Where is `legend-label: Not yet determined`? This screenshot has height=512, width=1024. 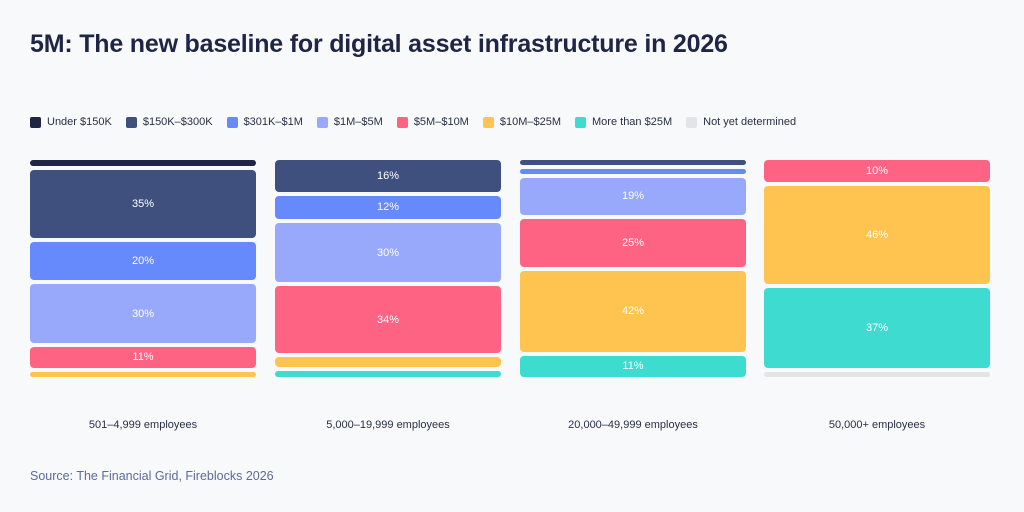 legend-label: Not yet determined is located at coordinates (750, 122).